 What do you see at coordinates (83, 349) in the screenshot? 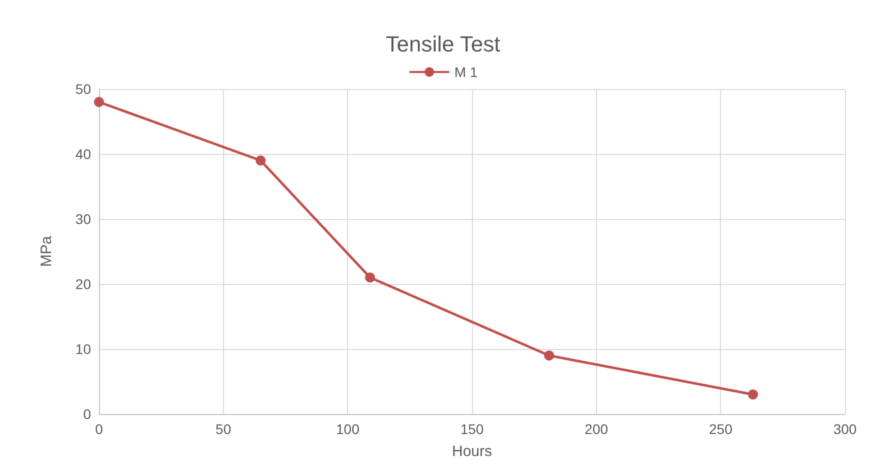
I see `y-tick-label: 10` at bounding box center [83, 349].